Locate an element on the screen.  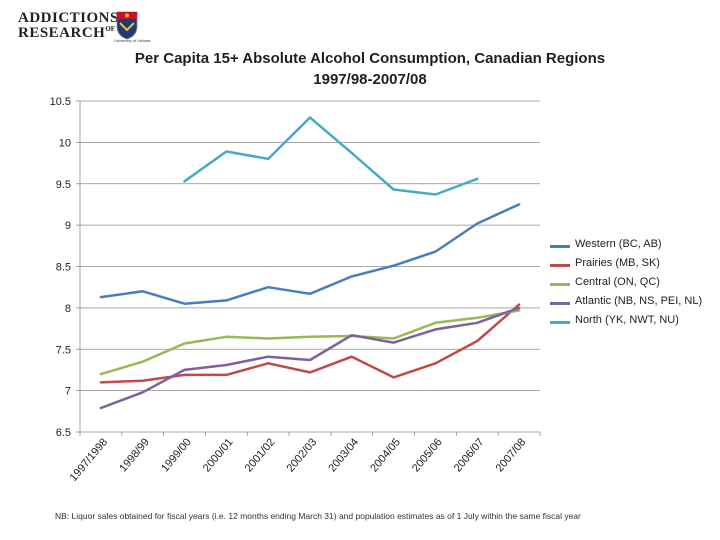
x-tick-label: 2005/06 is located at coordinates (427, 455).